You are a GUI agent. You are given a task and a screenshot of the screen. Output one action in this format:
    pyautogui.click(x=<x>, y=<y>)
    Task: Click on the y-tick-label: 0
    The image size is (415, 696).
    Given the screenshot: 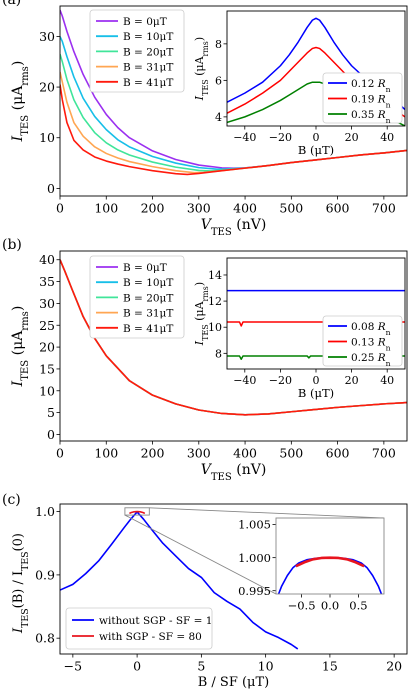 What is the action you would take?
    pyautogui.click(x=51, y=188)
    